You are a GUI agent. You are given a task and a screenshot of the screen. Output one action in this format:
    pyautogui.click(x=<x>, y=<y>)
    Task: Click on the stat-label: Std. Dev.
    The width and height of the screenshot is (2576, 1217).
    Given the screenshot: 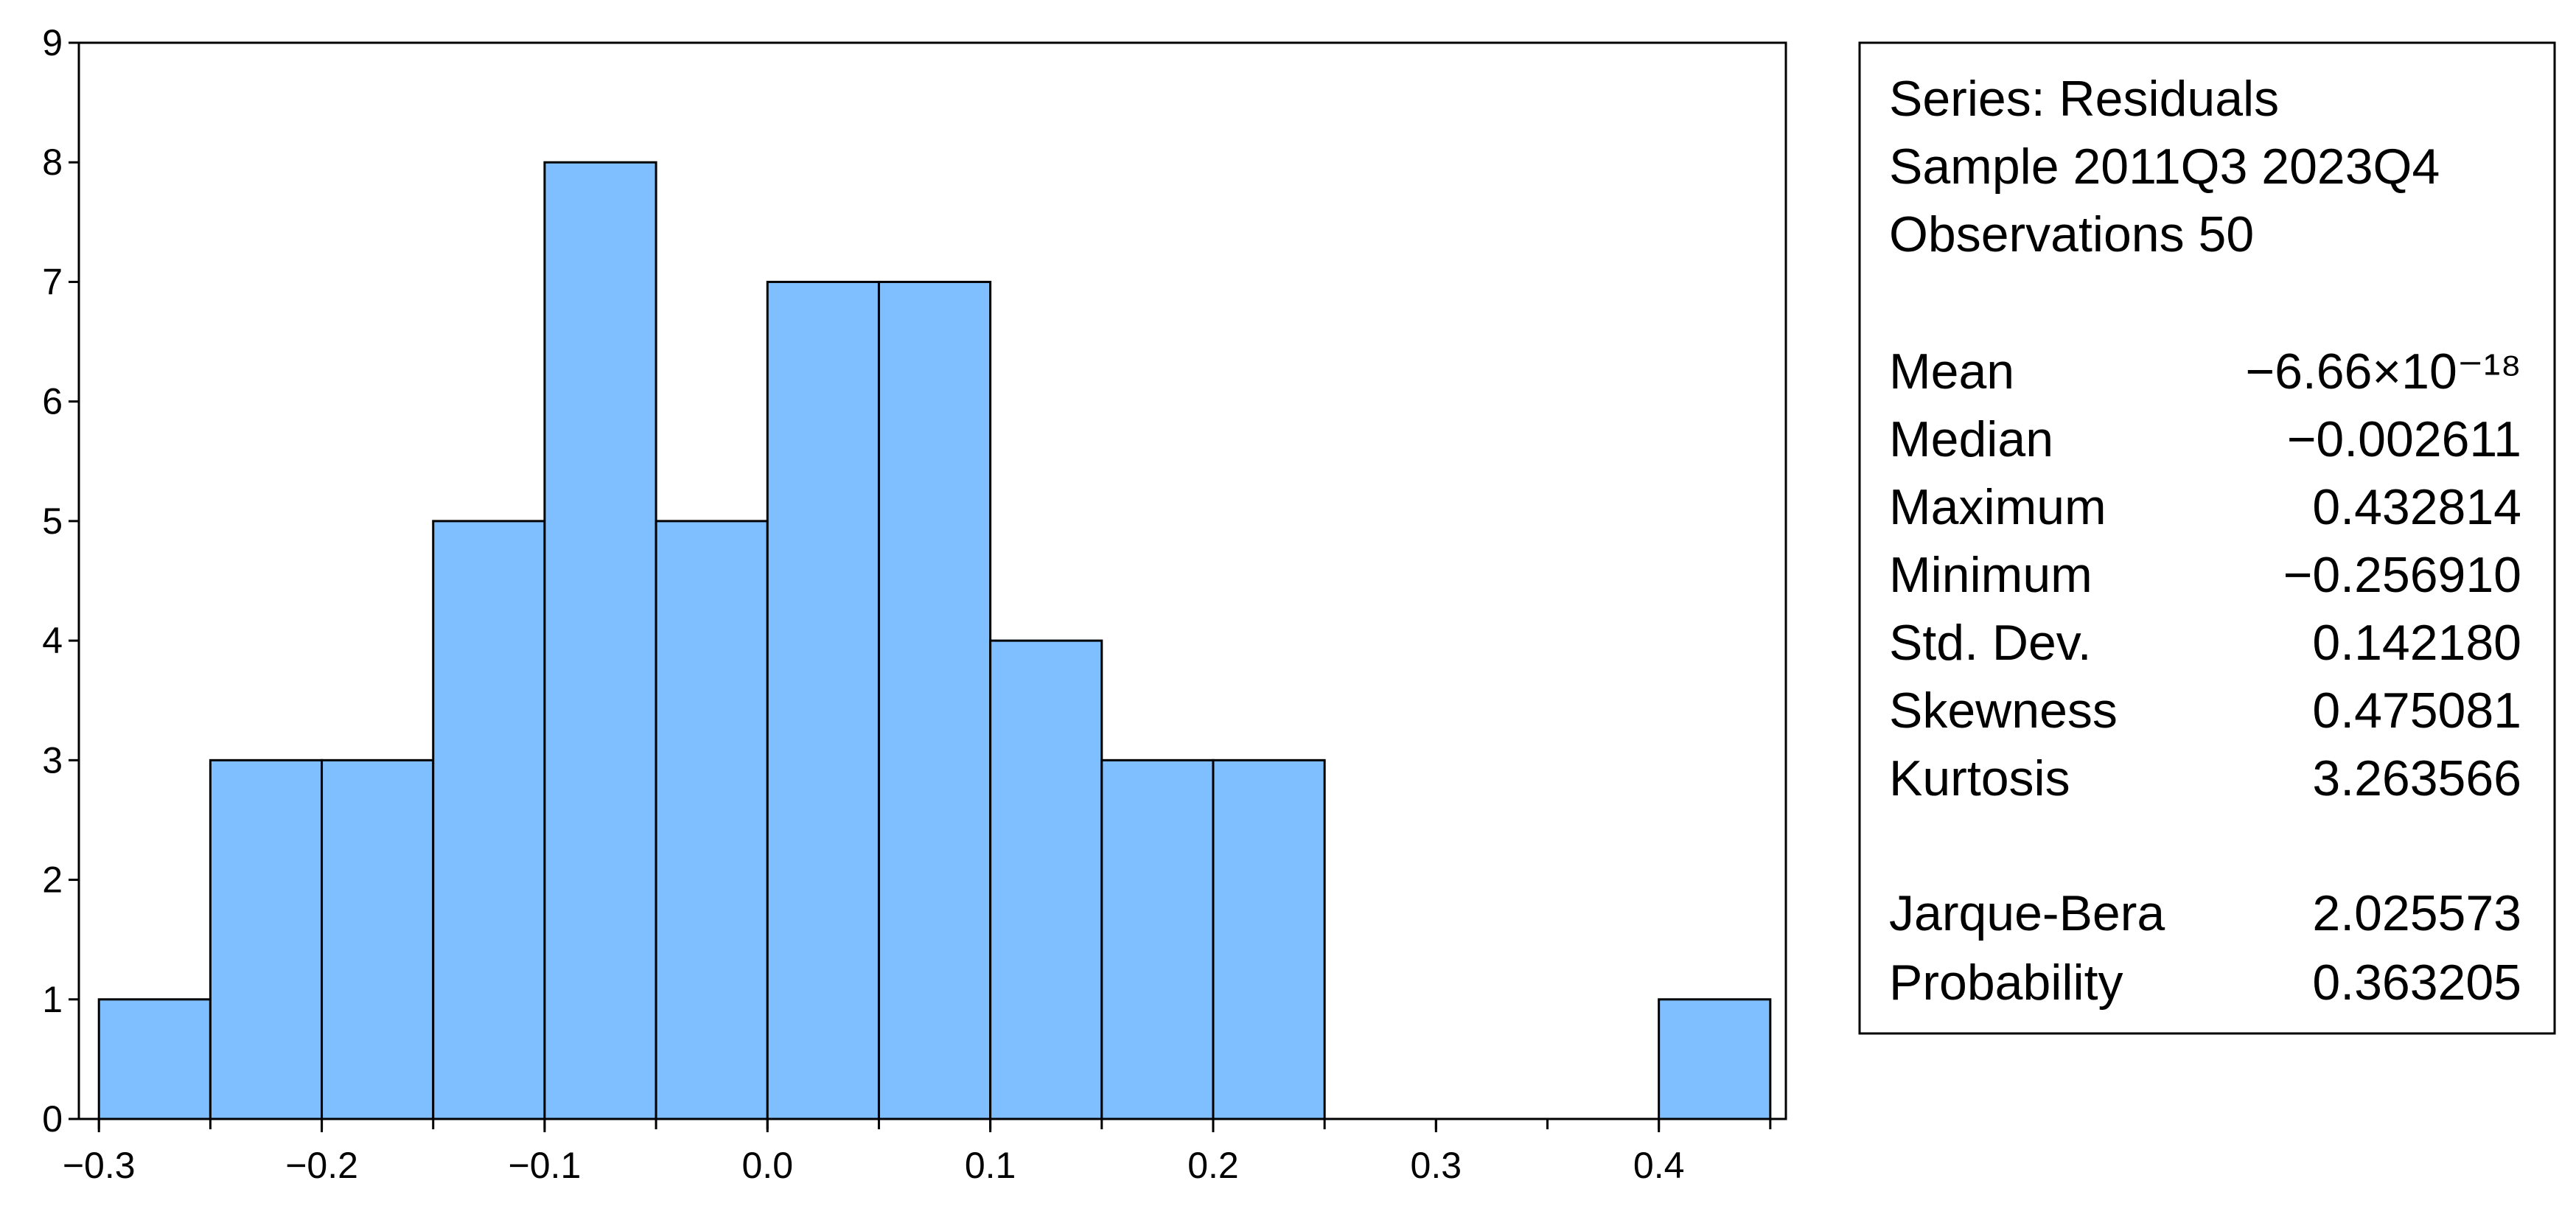 What is the action you would take?
    pyautogui.click(x=1991, y=643)
    